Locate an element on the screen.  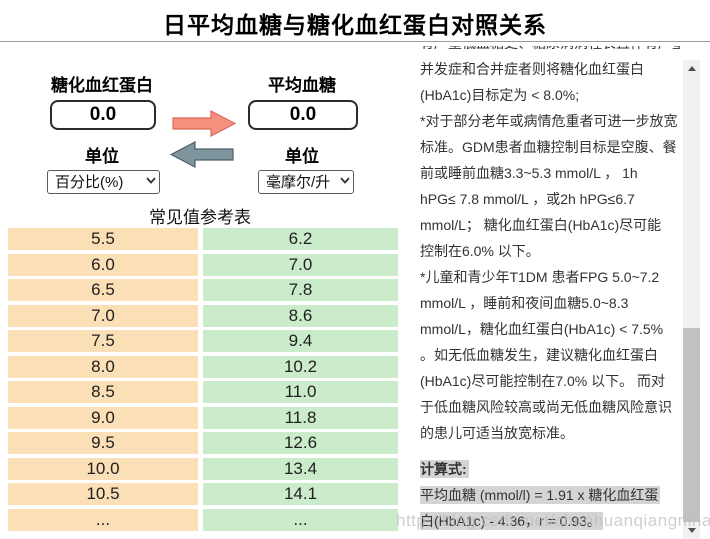
hba1c-cell: 6.5 is located at coordinates (103, 290).